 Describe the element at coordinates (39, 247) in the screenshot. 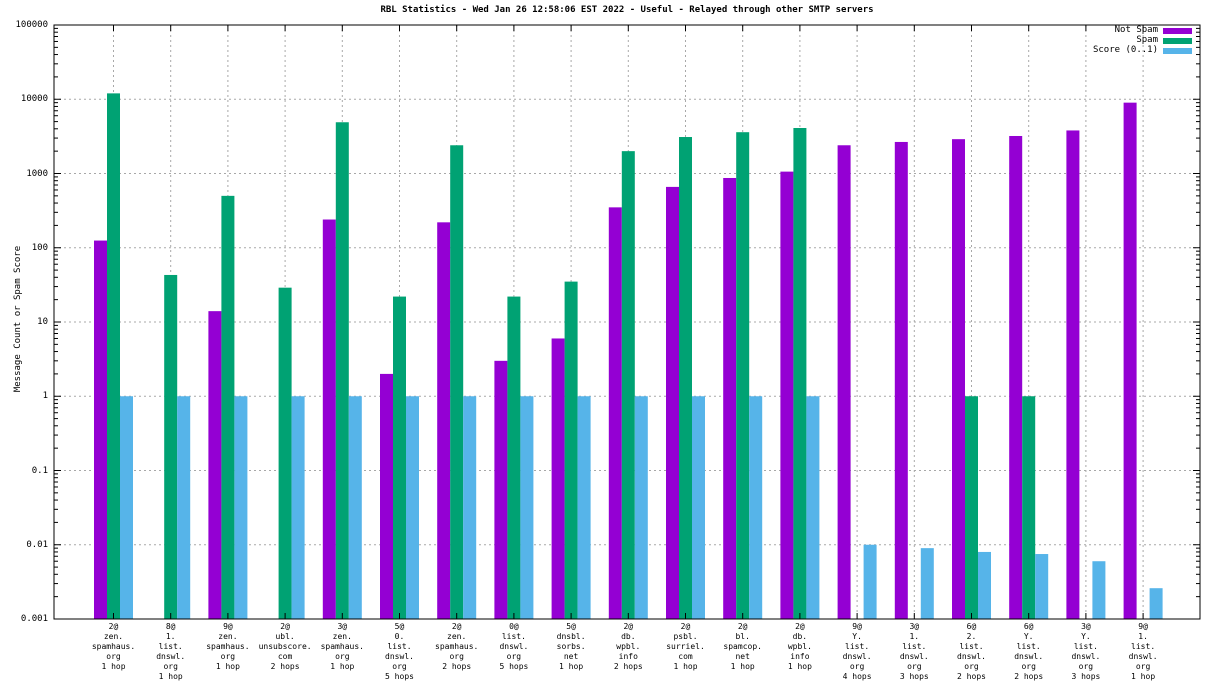

I see `y-tick-label: 100` at that location.